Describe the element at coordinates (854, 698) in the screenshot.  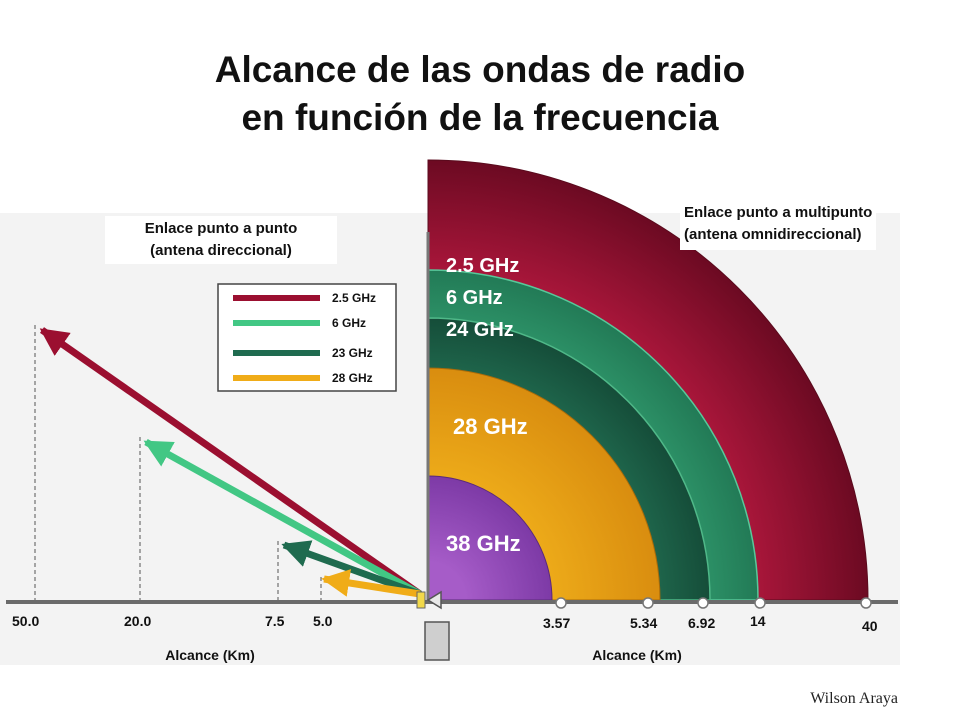
I see `author-credit: Wilson Araya` at that location.